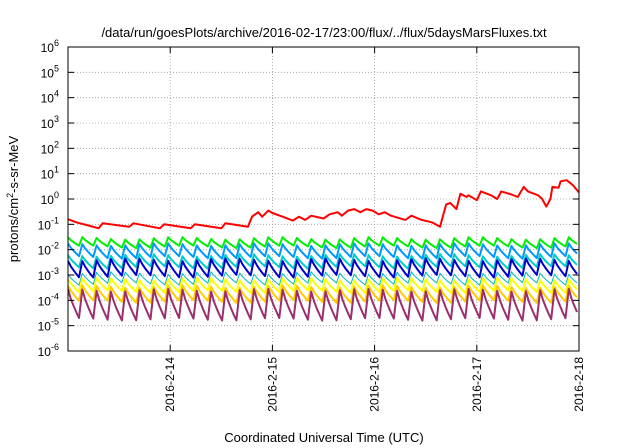 The image size is (640, 448). What do you see at coordinates (55, 347) in the screenshot?
I see `y-tick-label-exponent: -6` at bounding box center [55, 347].